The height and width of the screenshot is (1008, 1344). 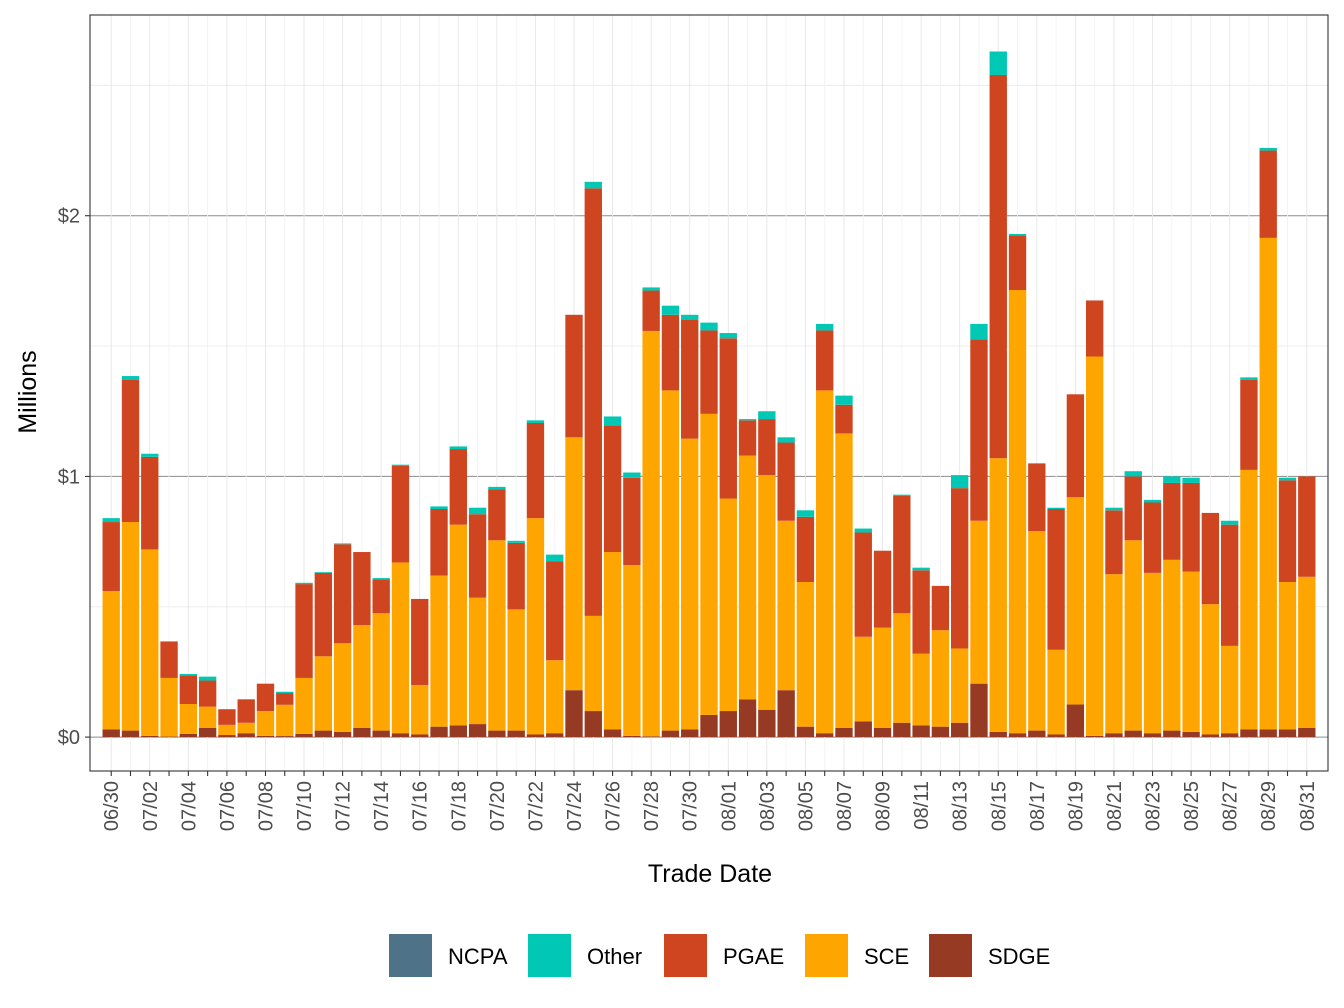 What do you see at coordinates (1154, 806) in the screenshot?
I see `x-tick-label: 08/23` at bounding box center [1154, 806].